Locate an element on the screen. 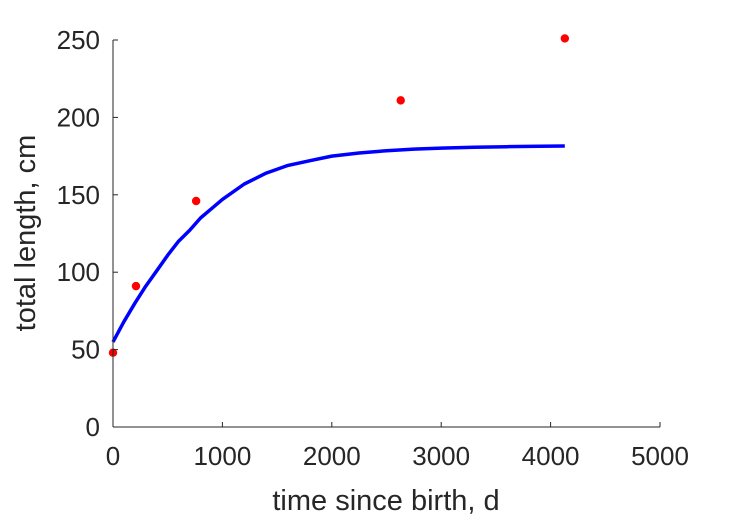 This screenshot has width=729, height=521. y-axis-title: total length, cm is located at coordinates (26, 233).